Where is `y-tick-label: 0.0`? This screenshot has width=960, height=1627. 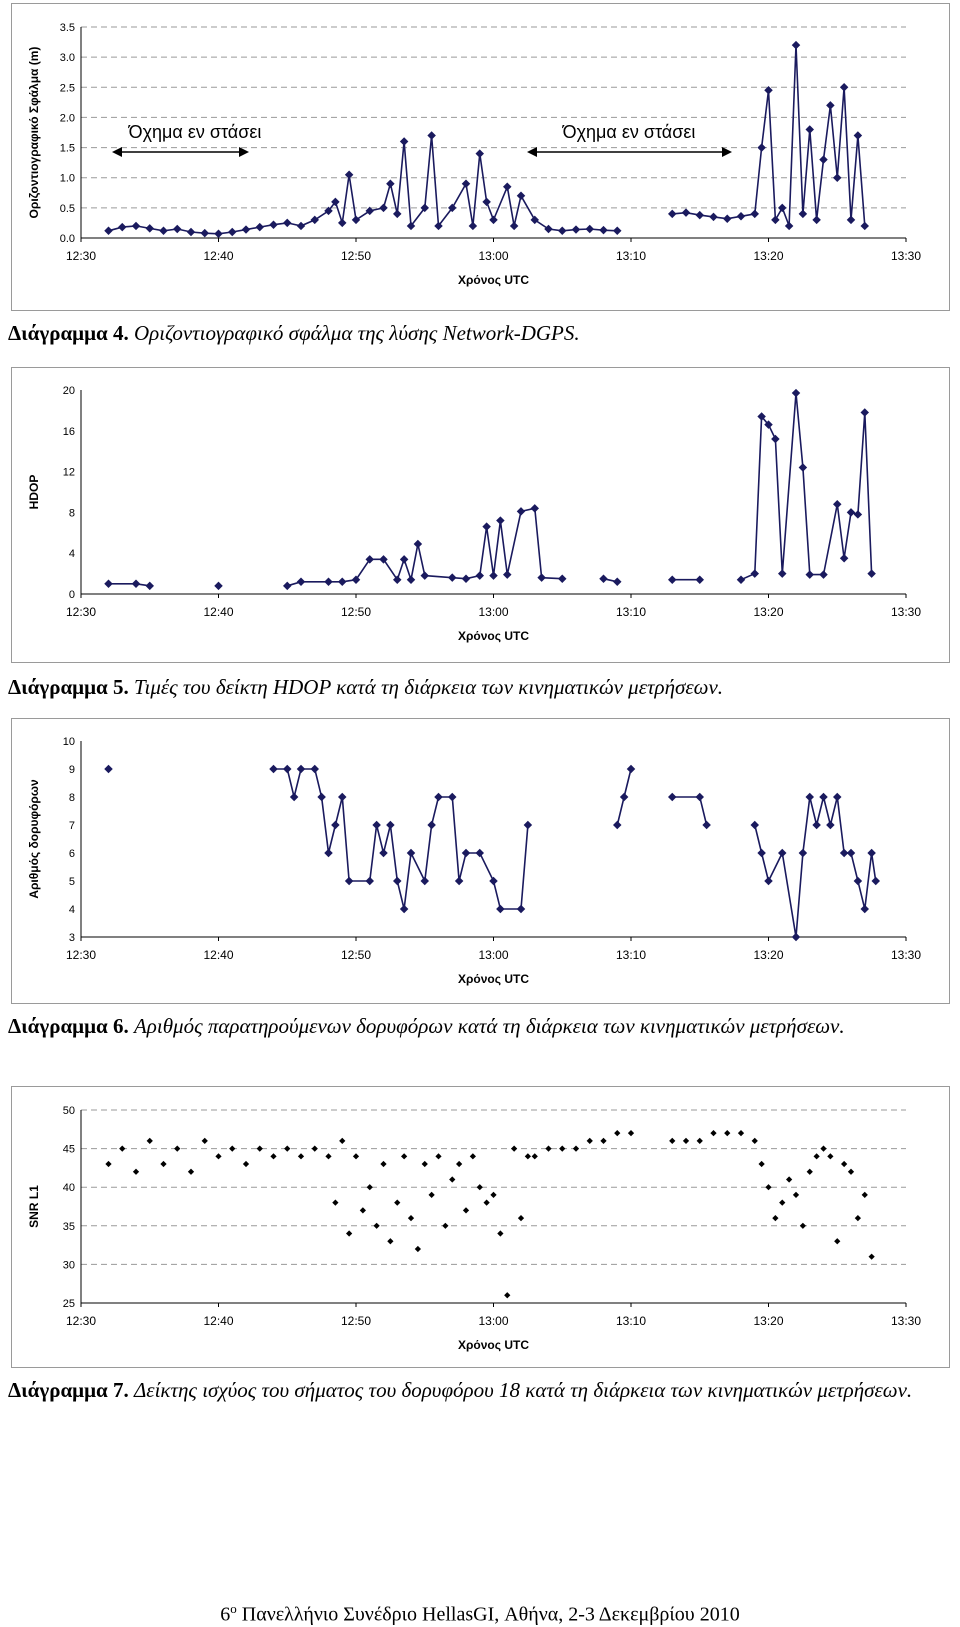 y-tick-label: 0.0 is located at coordinates (67, 239).